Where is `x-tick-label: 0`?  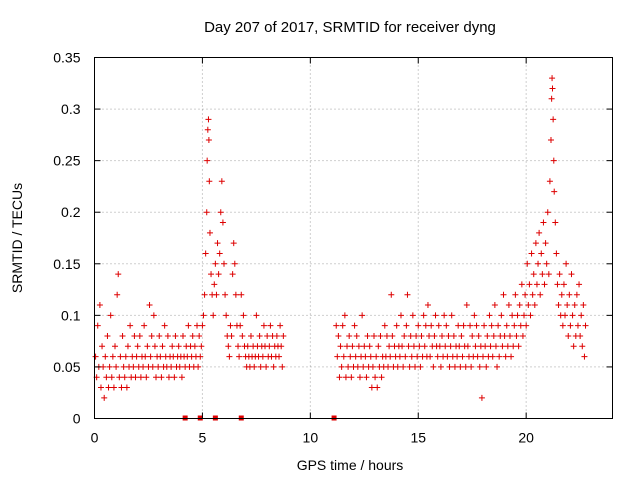 x-tick-label: 0 is located at coordinates (95, 438).